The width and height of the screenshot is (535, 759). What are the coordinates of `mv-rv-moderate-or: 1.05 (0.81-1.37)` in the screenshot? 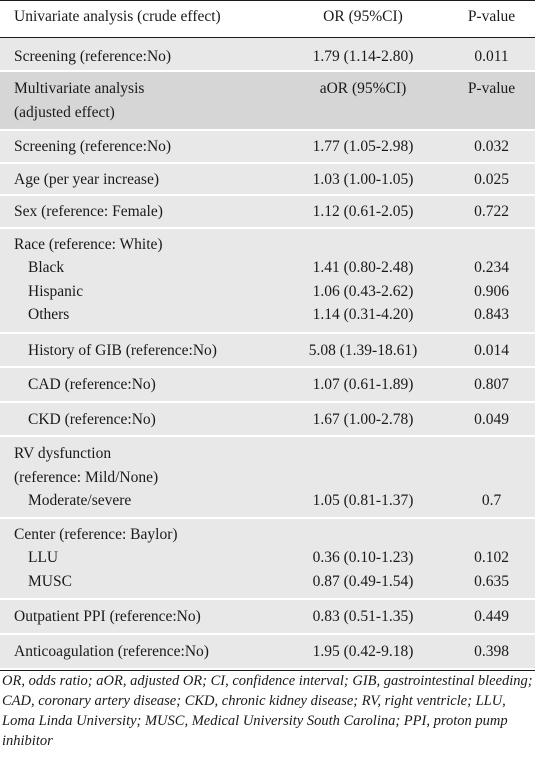 It's located at (363, 500).